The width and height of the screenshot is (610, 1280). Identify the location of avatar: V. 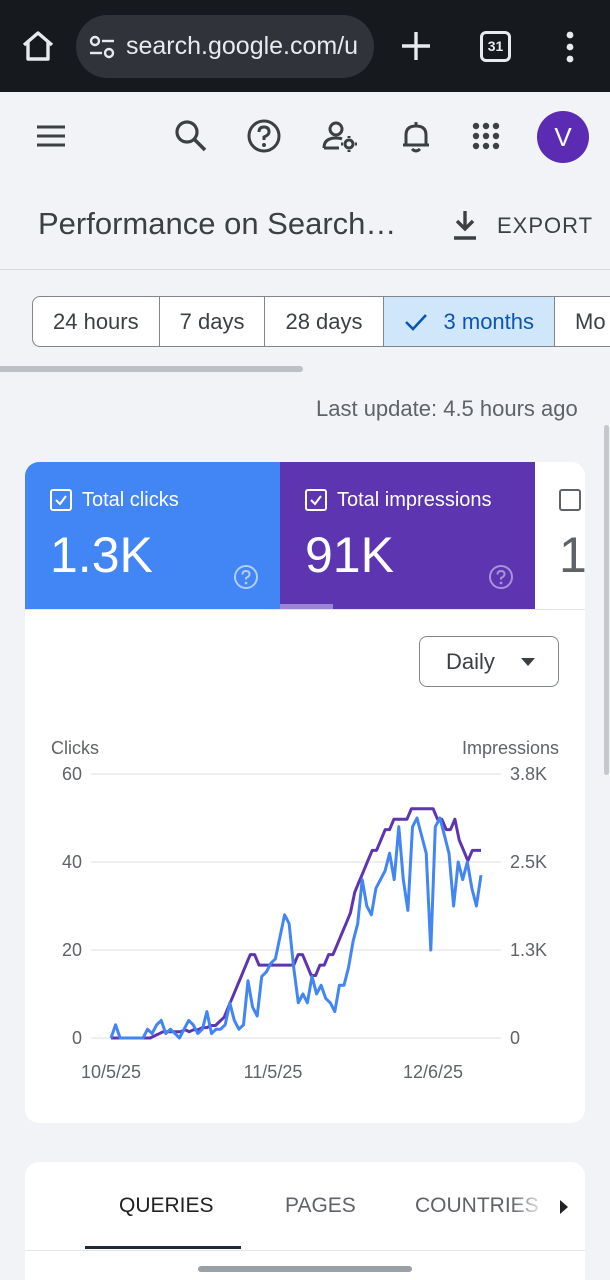
(563, 137).